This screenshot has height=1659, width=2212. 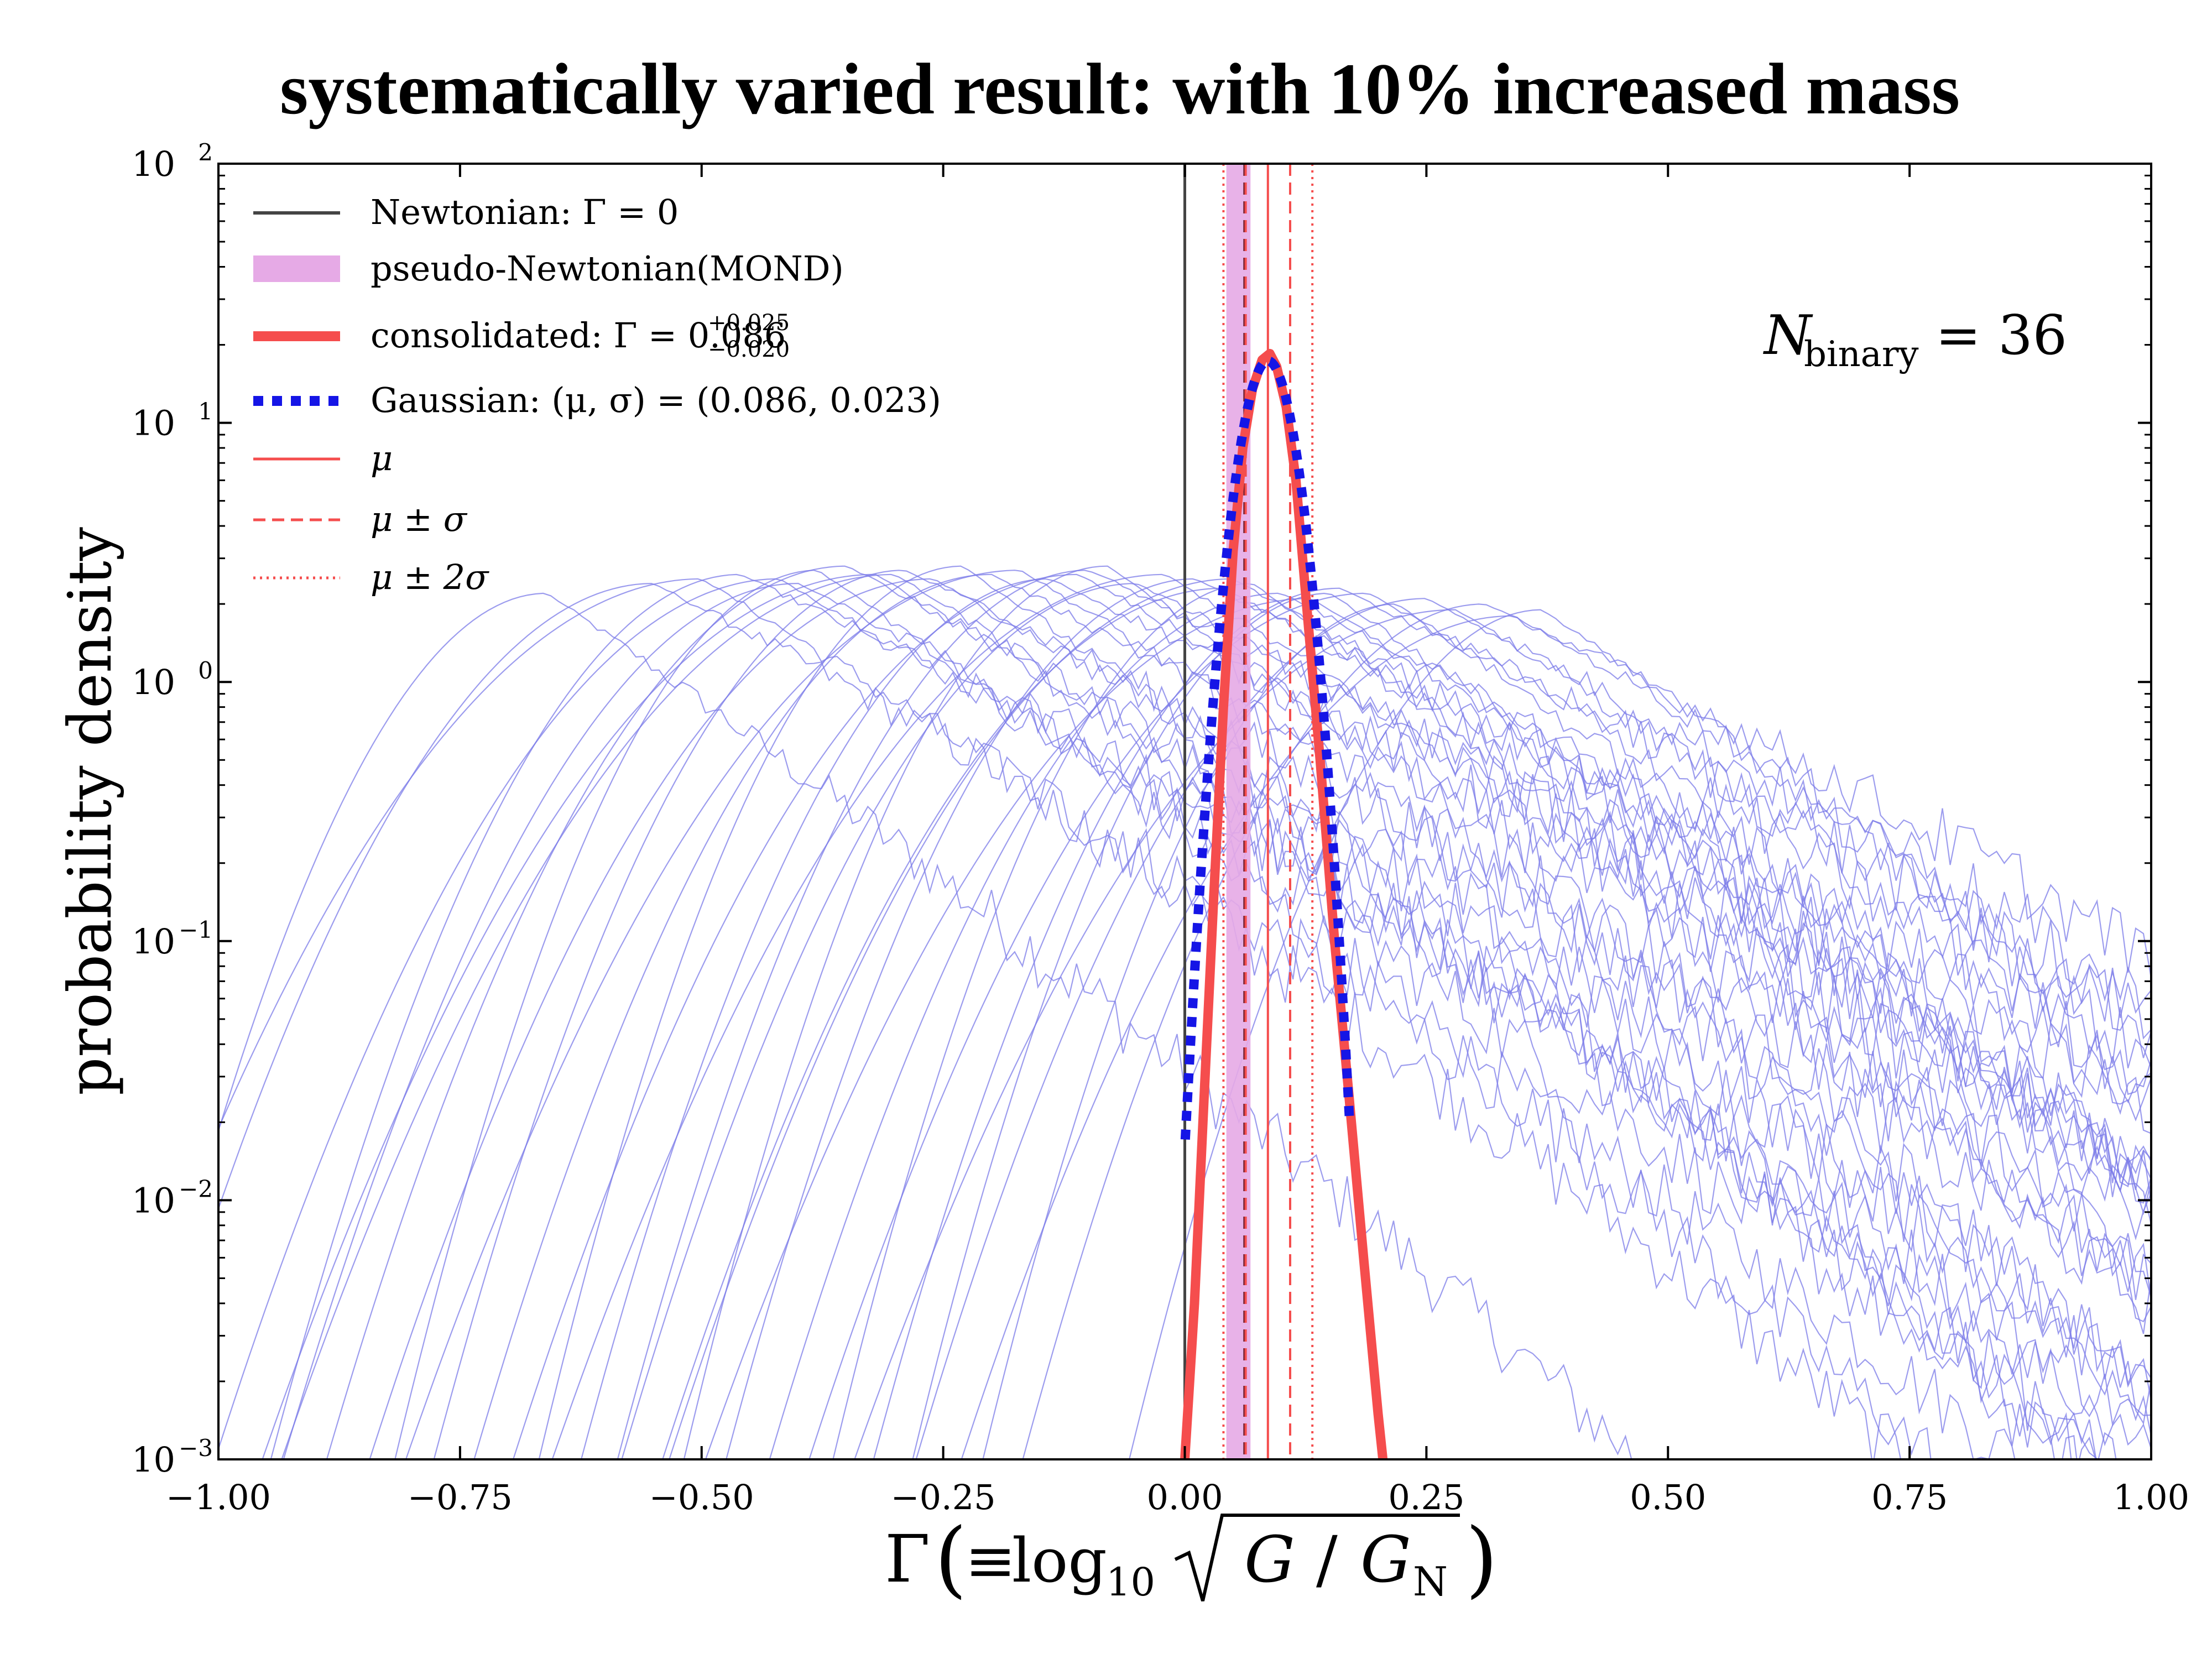 I want to click on legend-label-gaussian: Gaussian: (μ, σ) = (0.086, 0.023), so click(x=656, y=400).